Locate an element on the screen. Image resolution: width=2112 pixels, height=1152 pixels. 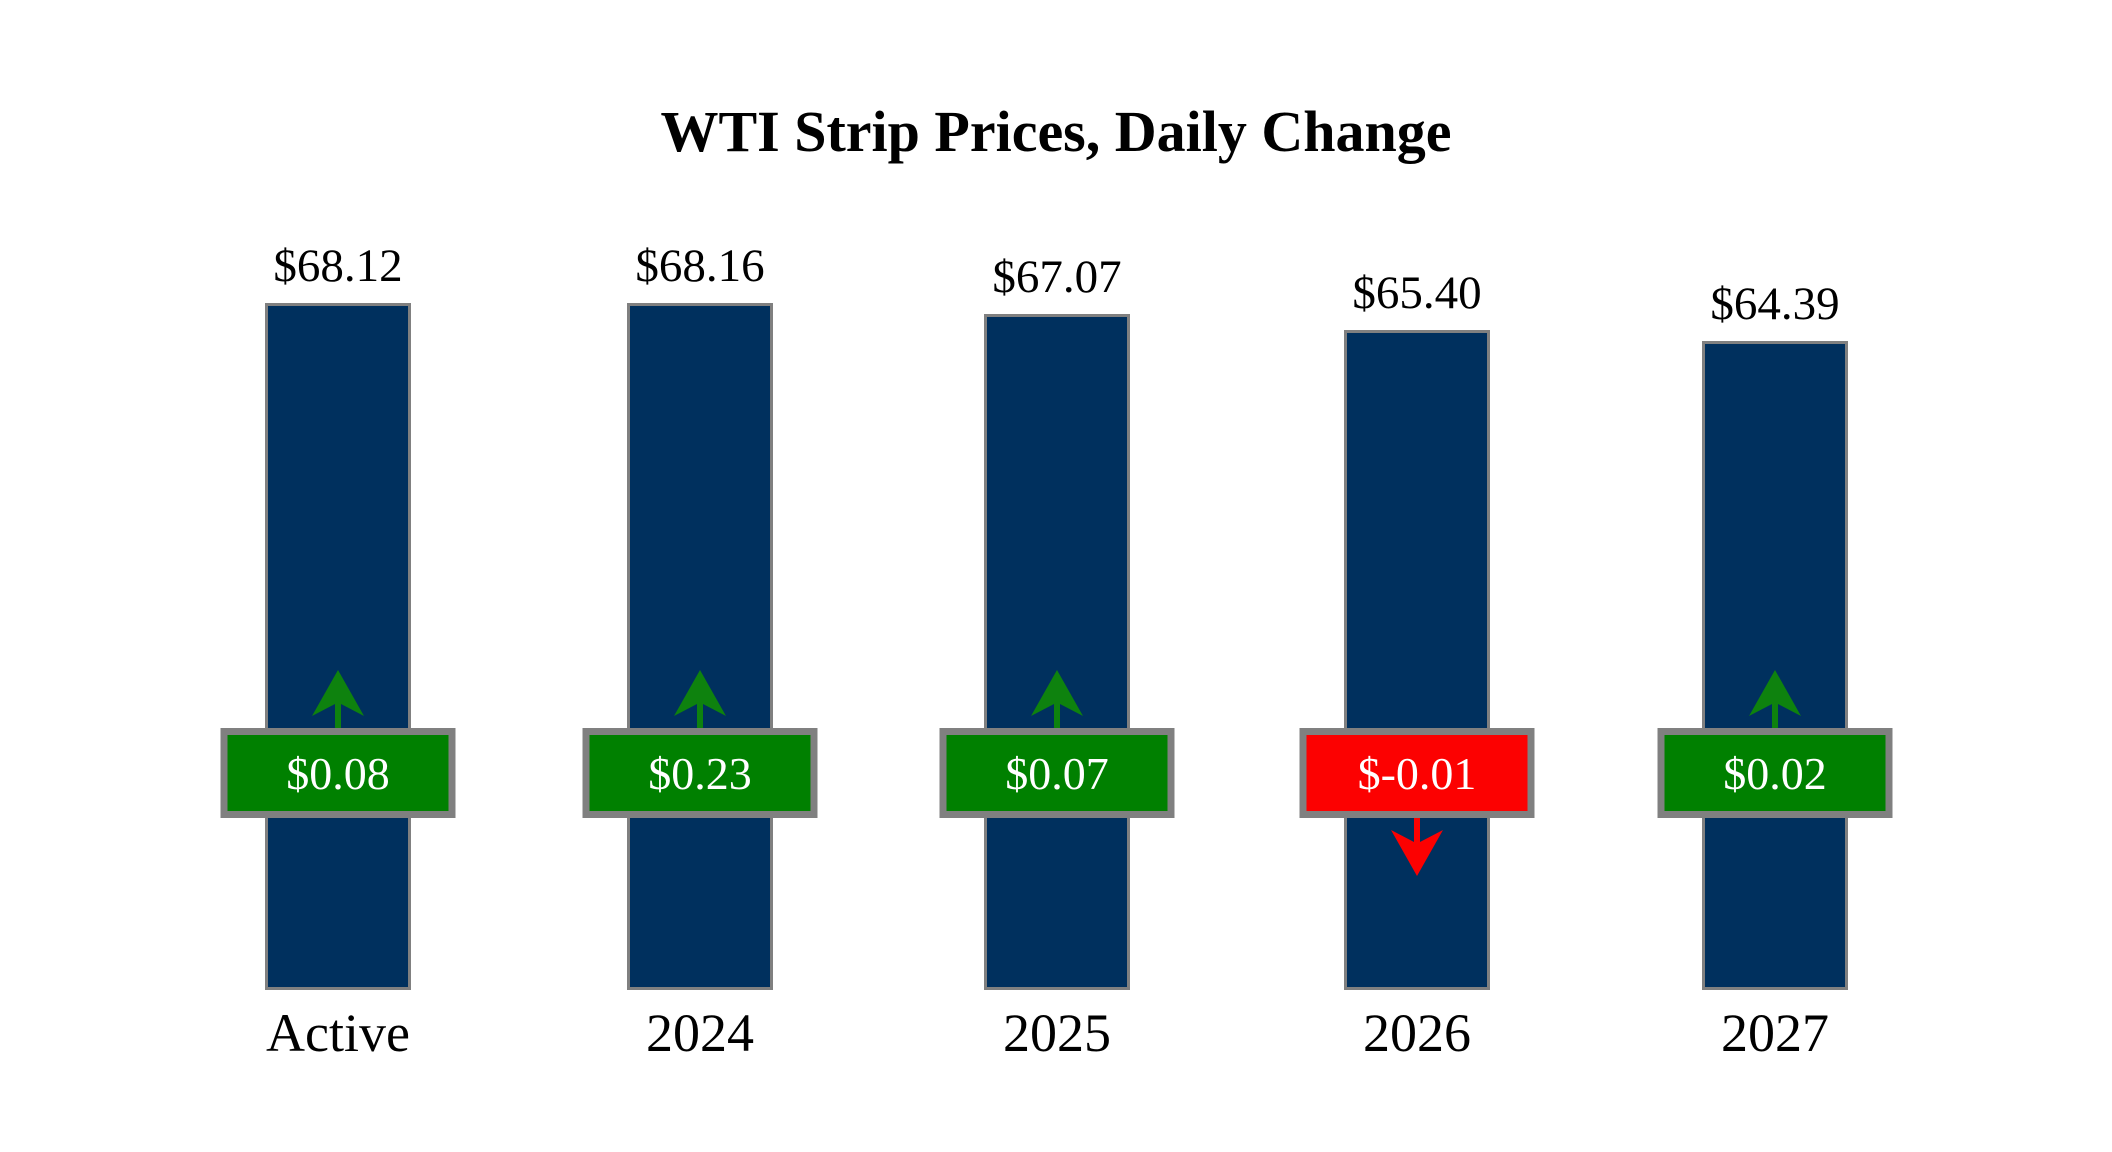
bar-group-active: $68.12 $0.08 Active is located at coordinates (338, 576).